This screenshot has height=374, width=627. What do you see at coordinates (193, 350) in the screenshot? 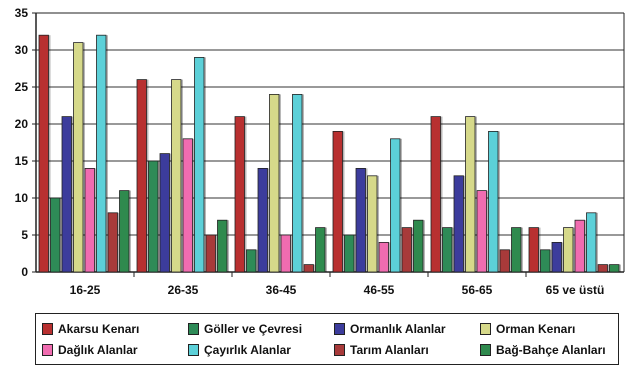
I see `legend-swatch-cayirlik-alanlar` at bounding box center [193, 350].